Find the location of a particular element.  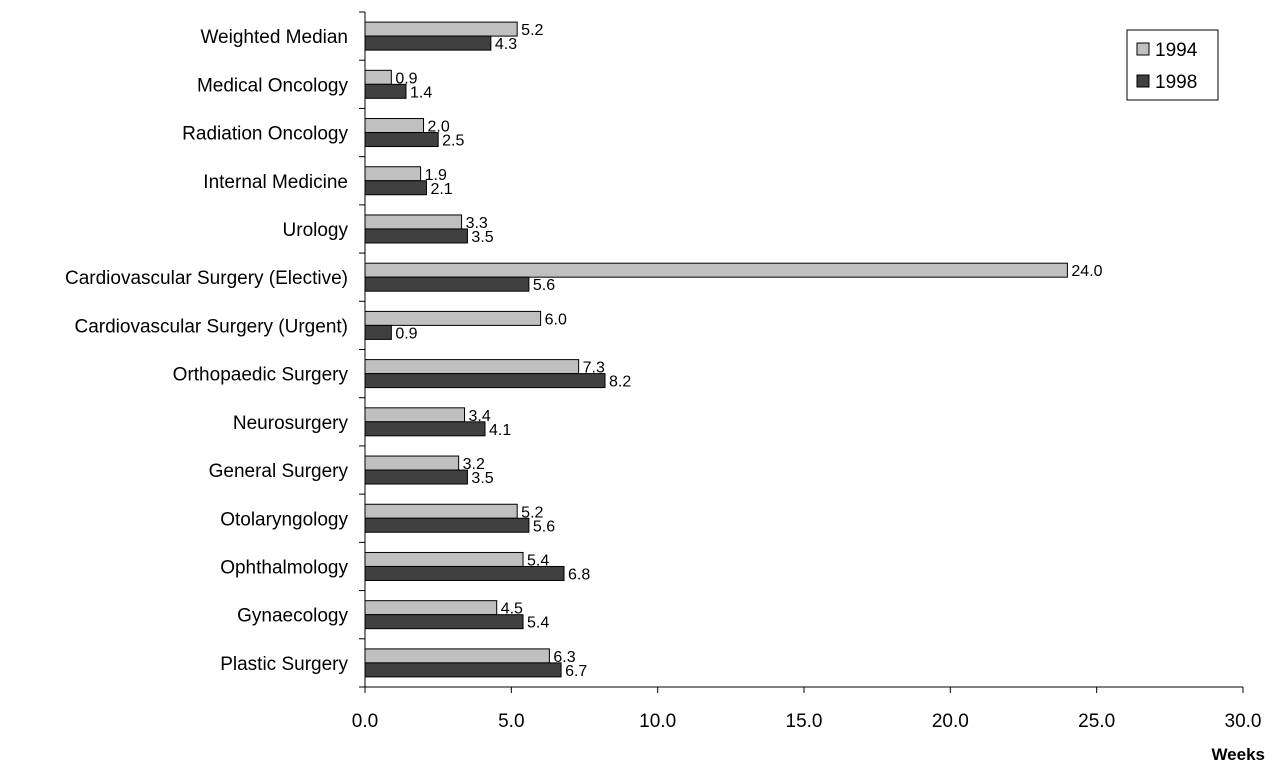

value-label-1998-orthopaedic-surgery: 8.2 is located at coordinates (620, 382).